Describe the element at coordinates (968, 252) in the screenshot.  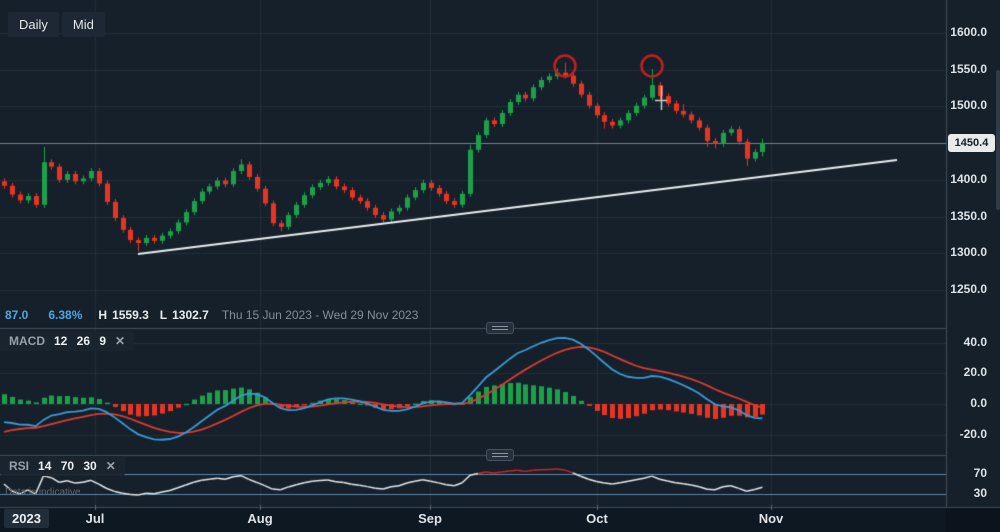
I see `price-axis-tick: 1300.0` at that location.